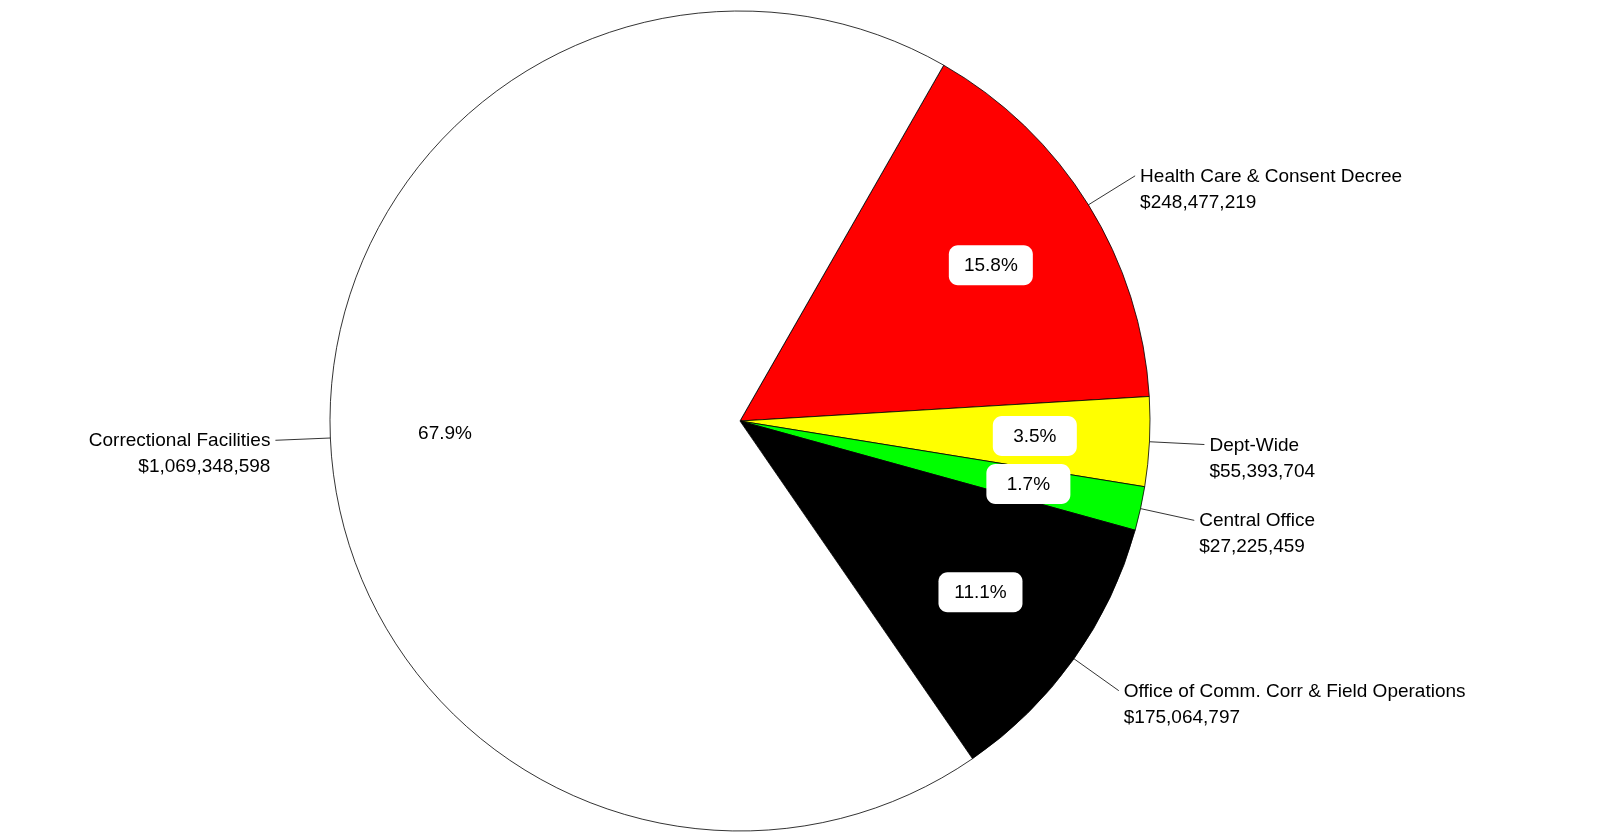 The image size is (1608, 833). I want to click on data-label: $55,393,704, so click(1262, 470).